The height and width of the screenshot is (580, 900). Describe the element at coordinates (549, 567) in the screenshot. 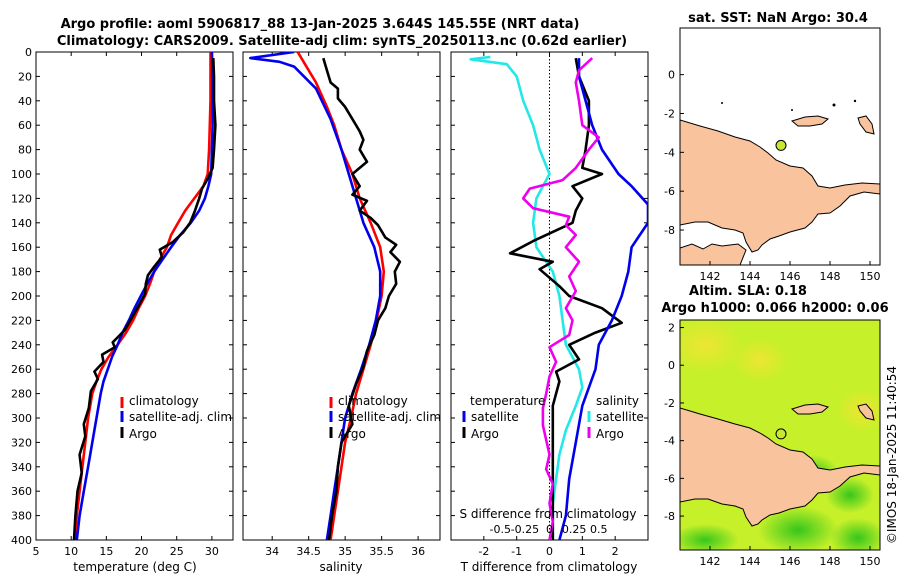

I see `difference-xlabel: T difference from climatology` at that location.